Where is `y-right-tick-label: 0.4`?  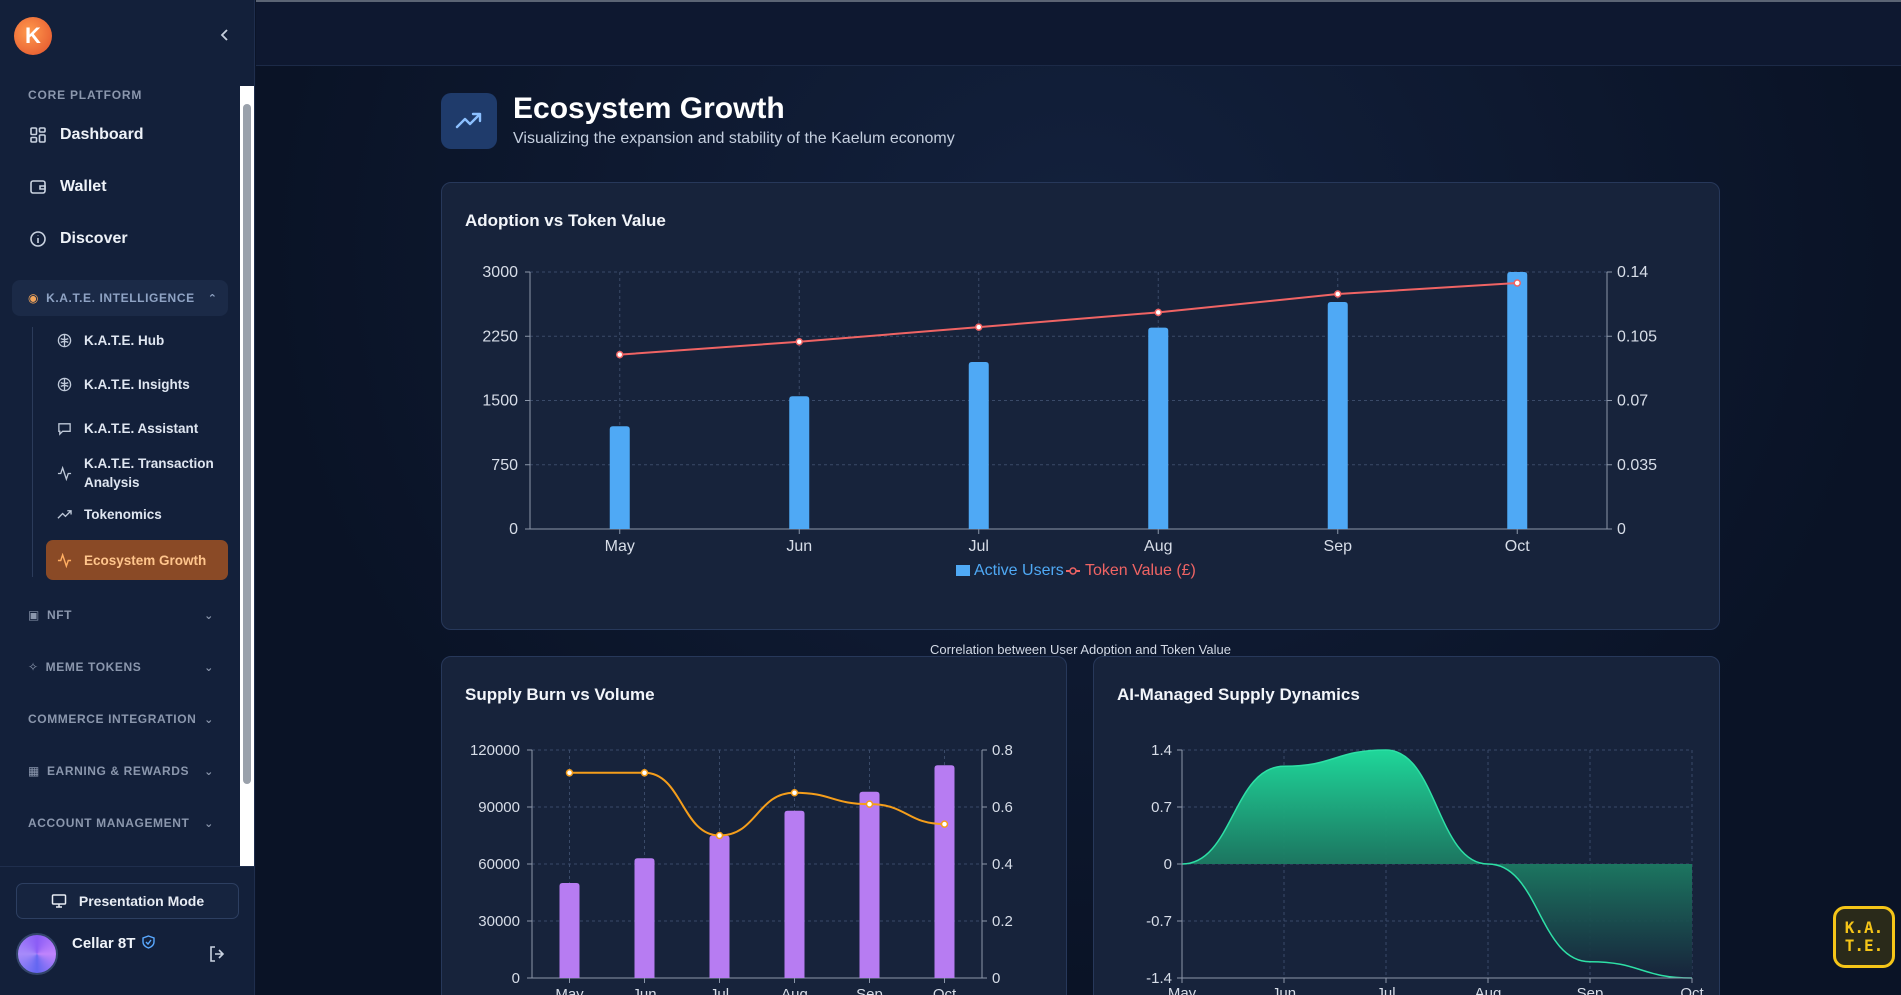 y-right-tick-label: 0.4 is located at coordinates (1002, 864).